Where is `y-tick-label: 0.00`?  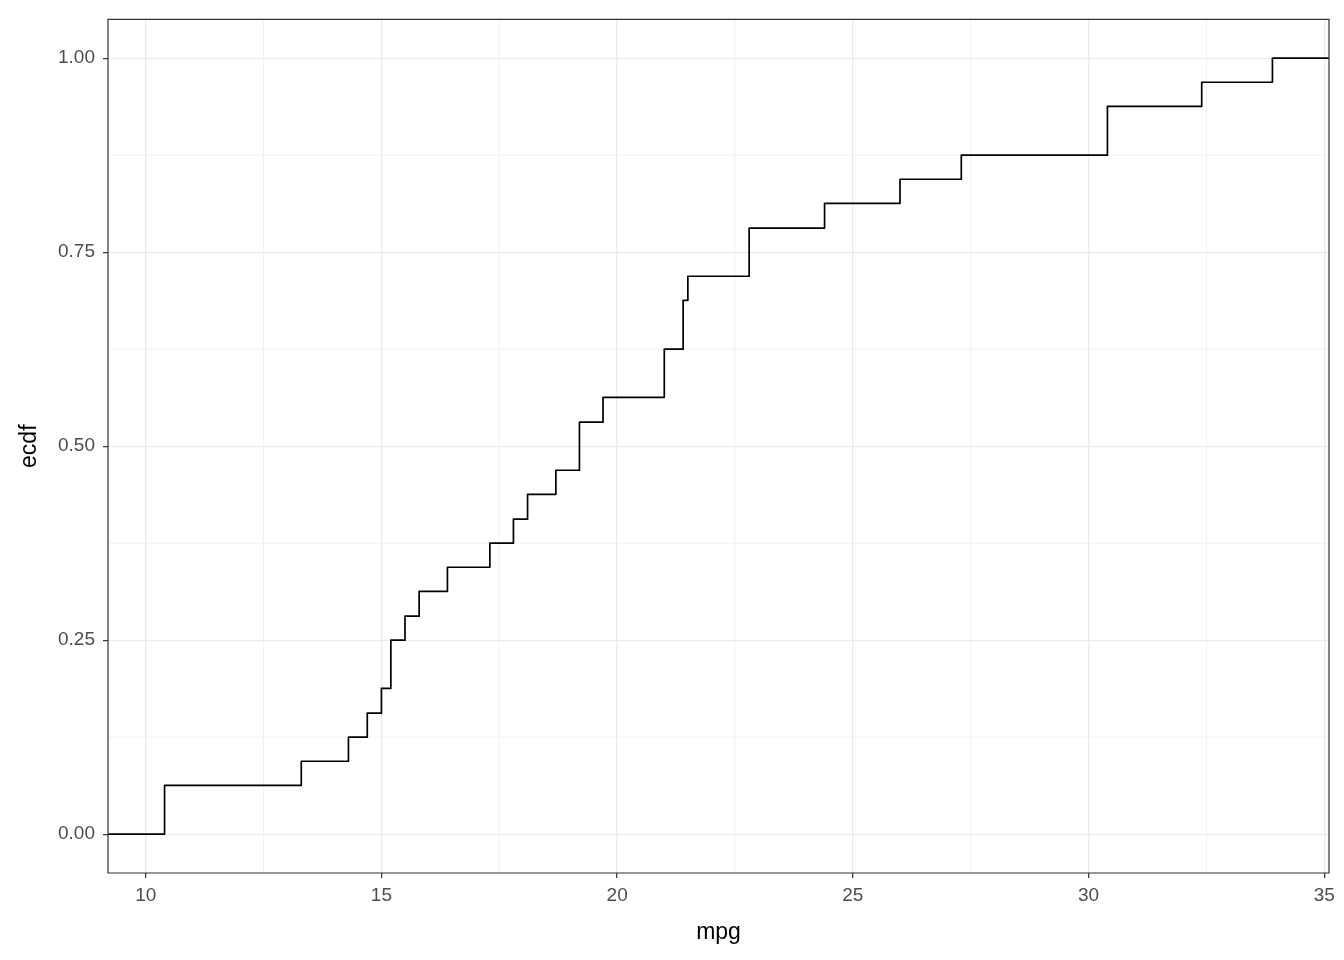 y-tick-label: 0.00 is located at coordinates (76, 833).